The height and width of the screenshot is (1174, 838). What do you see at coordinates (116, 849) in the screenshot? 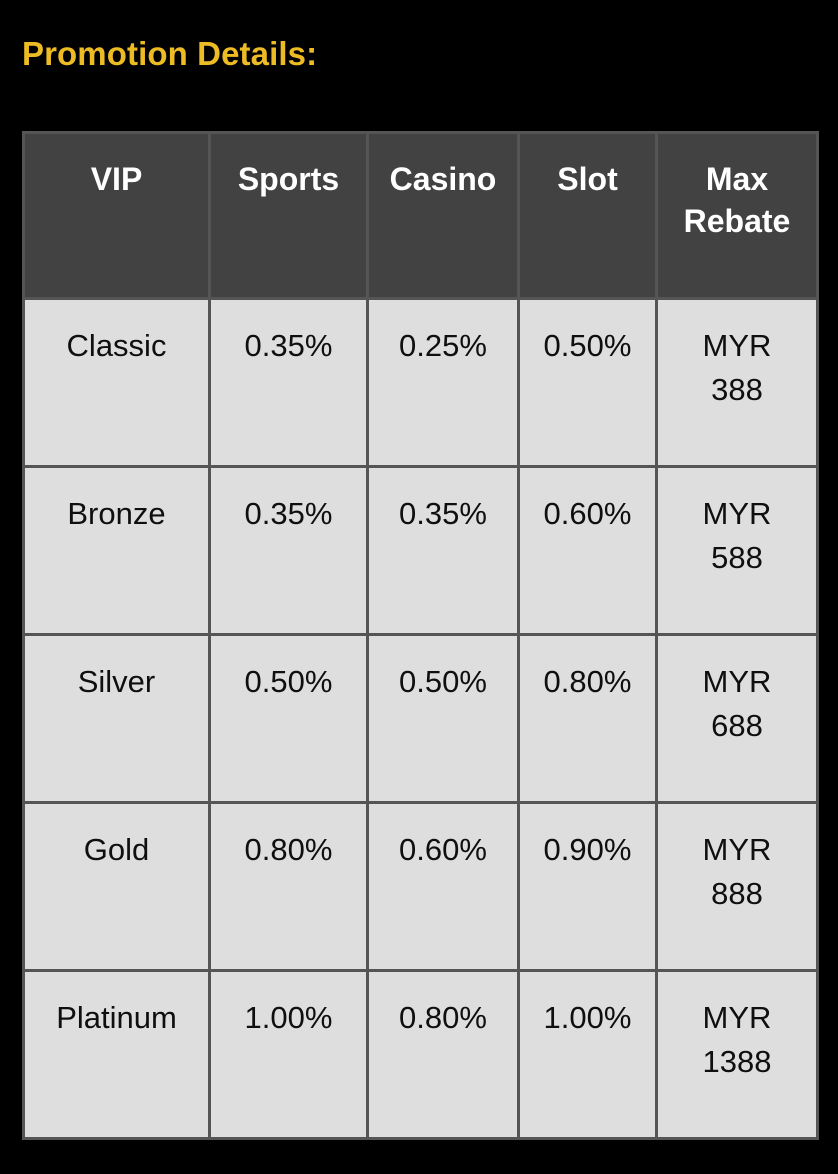
I see `cell-vip-value: Gold` at bounding box center [116, 849].